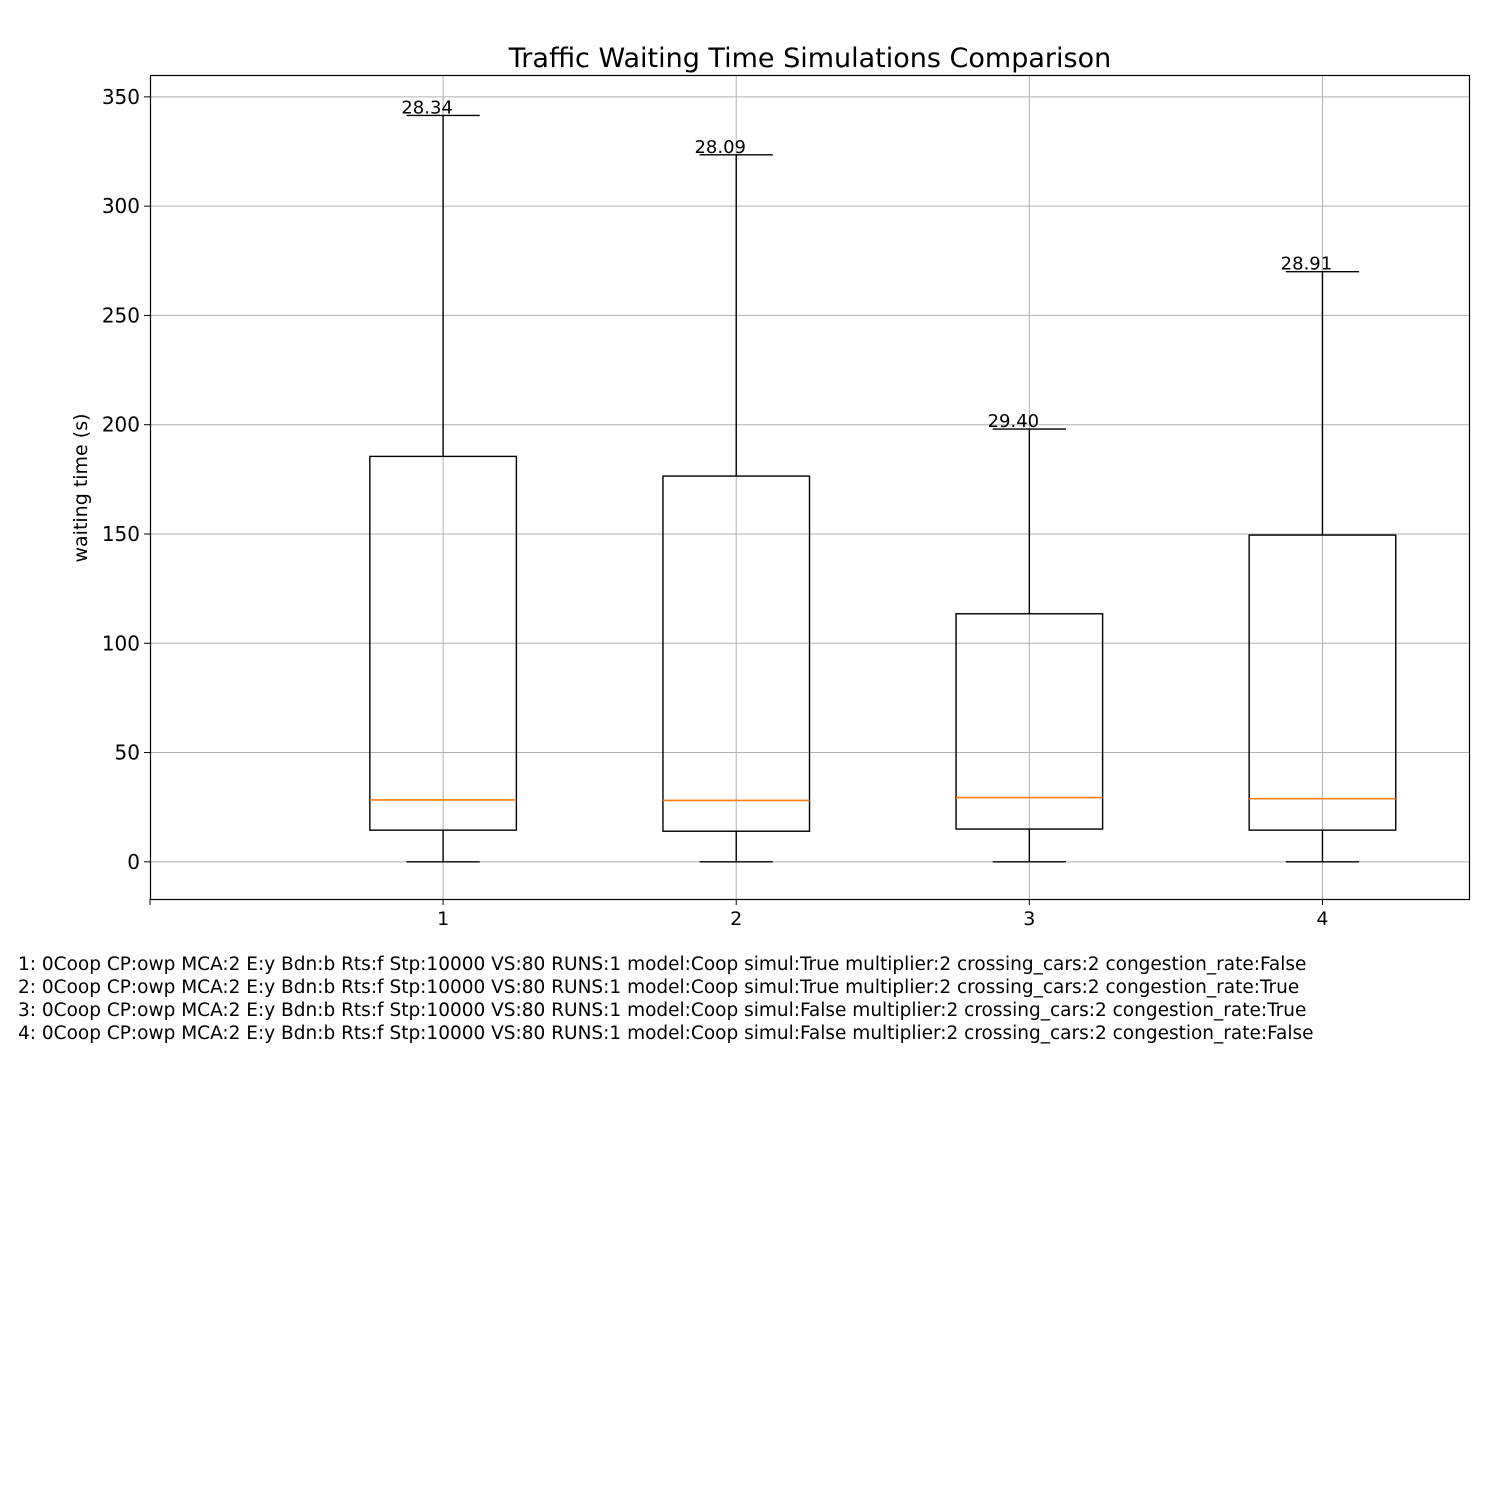 The height and width of the screenshot is (1500, 1500). I want to click on y-tick-label: 100, so click(121, 643).